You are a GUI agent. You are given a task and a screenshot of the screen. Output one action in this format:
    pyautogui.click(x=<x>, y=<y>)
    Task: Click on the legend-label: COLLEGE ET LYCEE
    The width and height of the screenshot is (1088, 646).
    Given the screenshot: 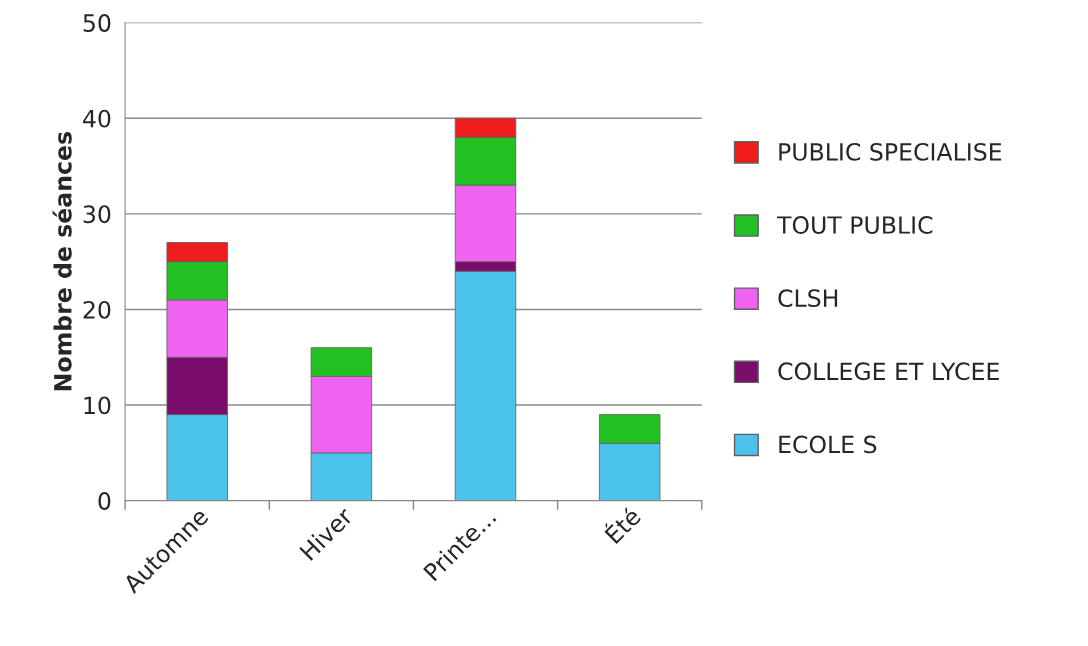 What is the action you would take?
    pyautogui.click(x=888, y=371)
    